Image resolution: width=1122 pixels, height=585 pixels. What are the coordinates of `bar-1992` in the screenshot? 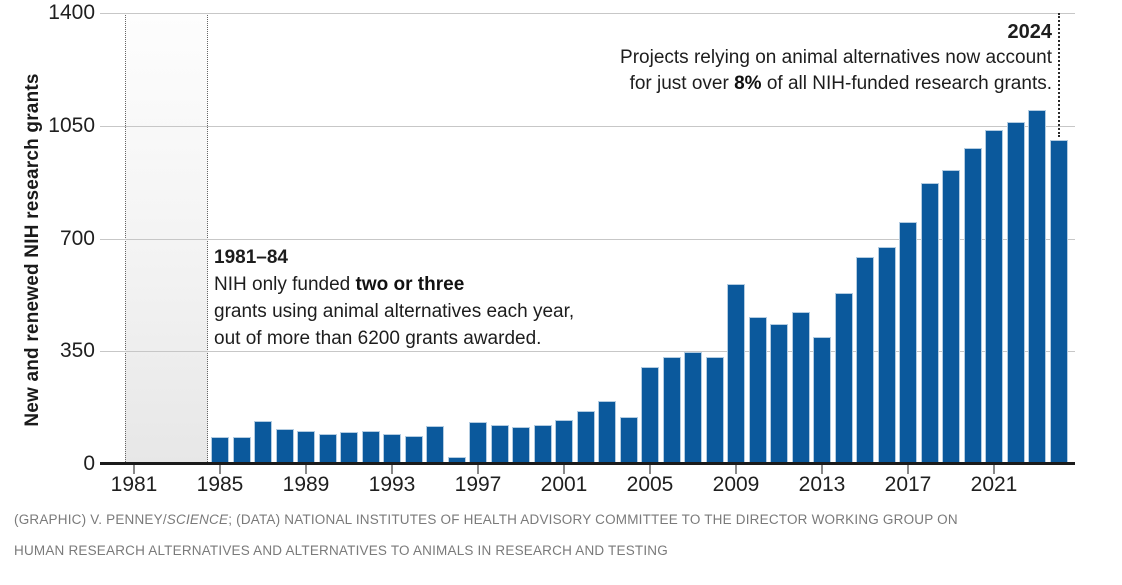 It's located at (370, 447).